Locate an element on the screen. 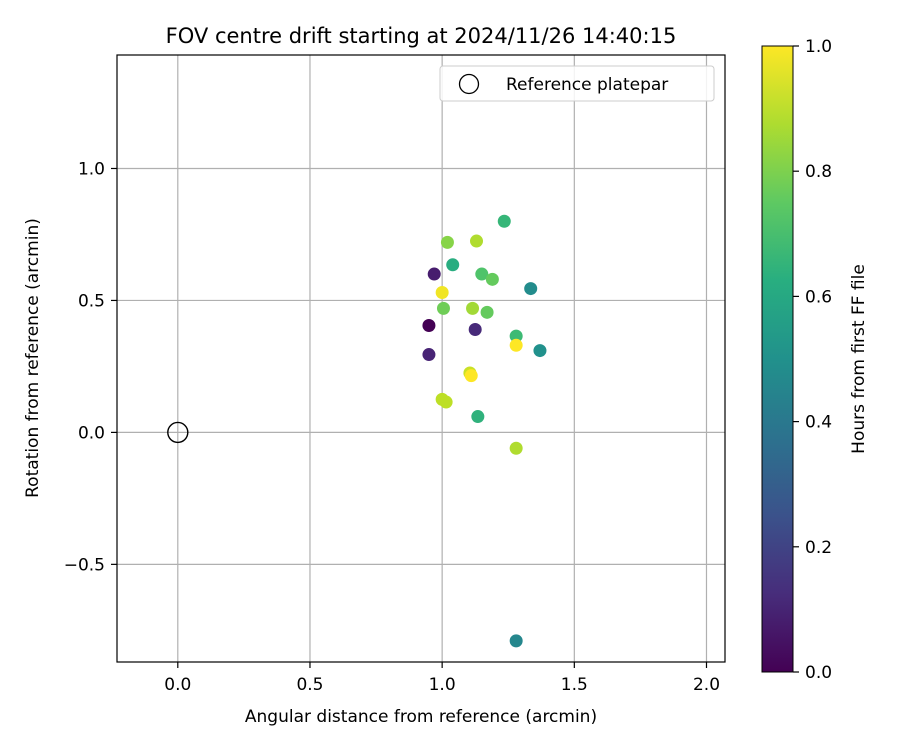 Image resolution: width=900 pixels, height=750 pixels. colorbar-tick-label: 0.6 is located at coordinates (818, 297).